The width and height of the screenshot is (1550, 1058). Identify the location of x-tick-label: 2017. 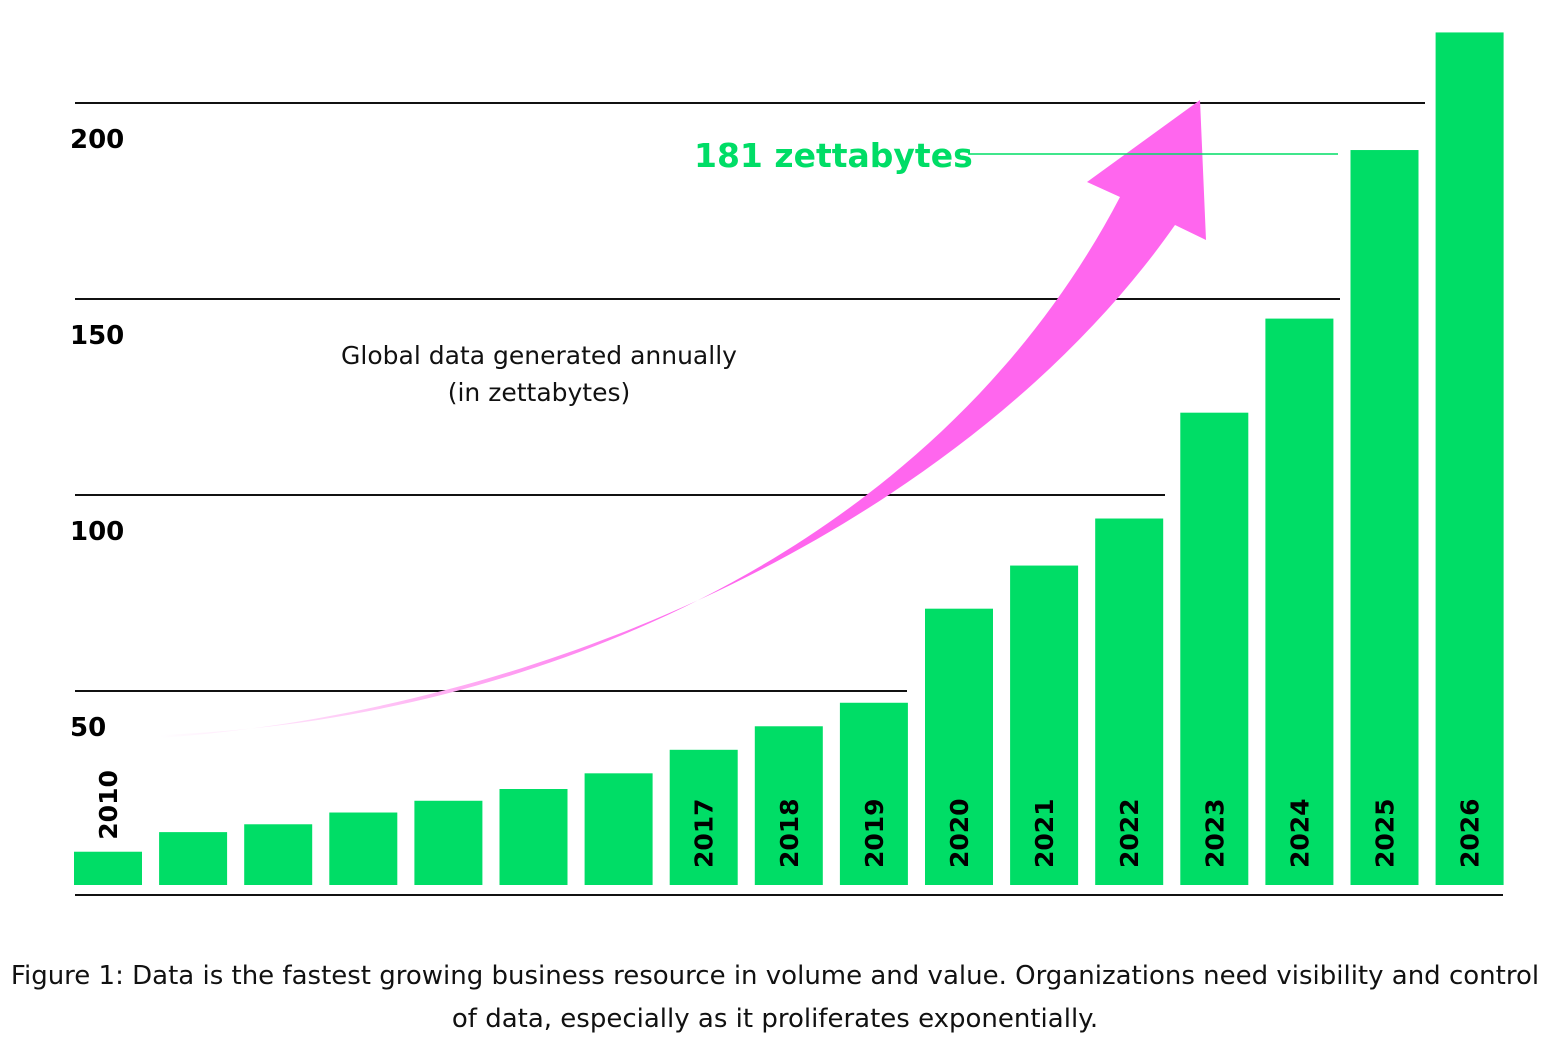
(704, 833).